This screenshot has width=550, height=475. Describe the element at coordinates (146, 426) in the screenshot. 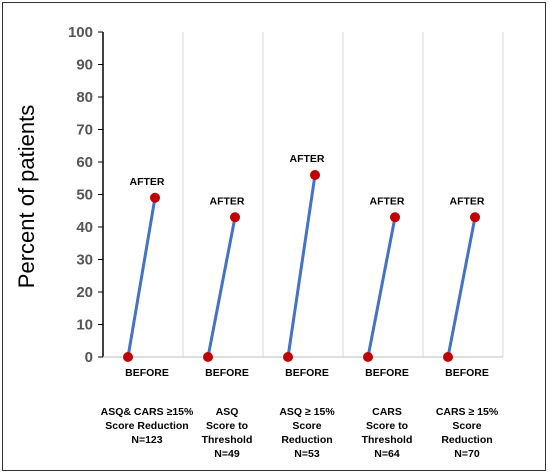

I see `category-label: Score Reduction` at that location.